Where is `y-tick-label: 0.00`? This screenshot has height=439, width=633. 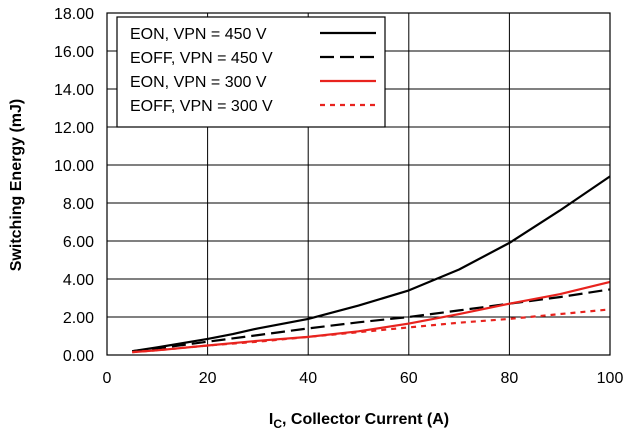
y-tick-label: 0.00 is located at coordinates (78, 356).